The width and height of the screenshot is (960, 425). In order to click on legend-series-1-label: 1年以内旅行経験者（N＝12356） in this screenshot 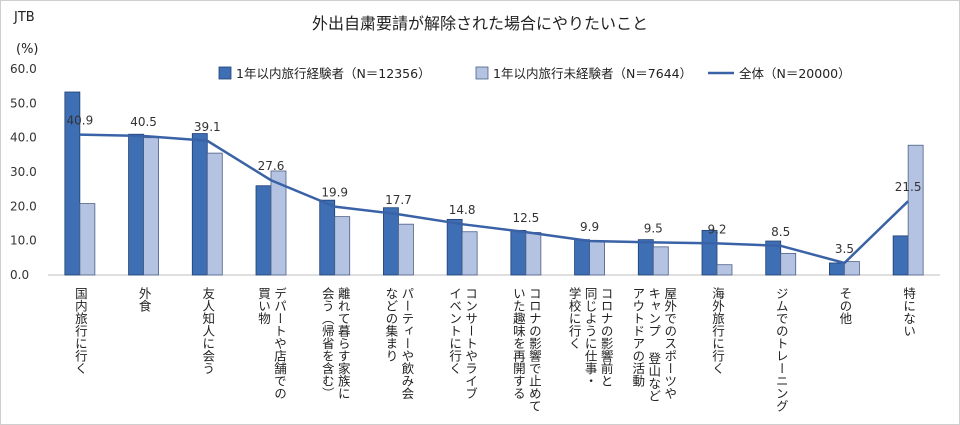, I will do `click(333, 73)`.